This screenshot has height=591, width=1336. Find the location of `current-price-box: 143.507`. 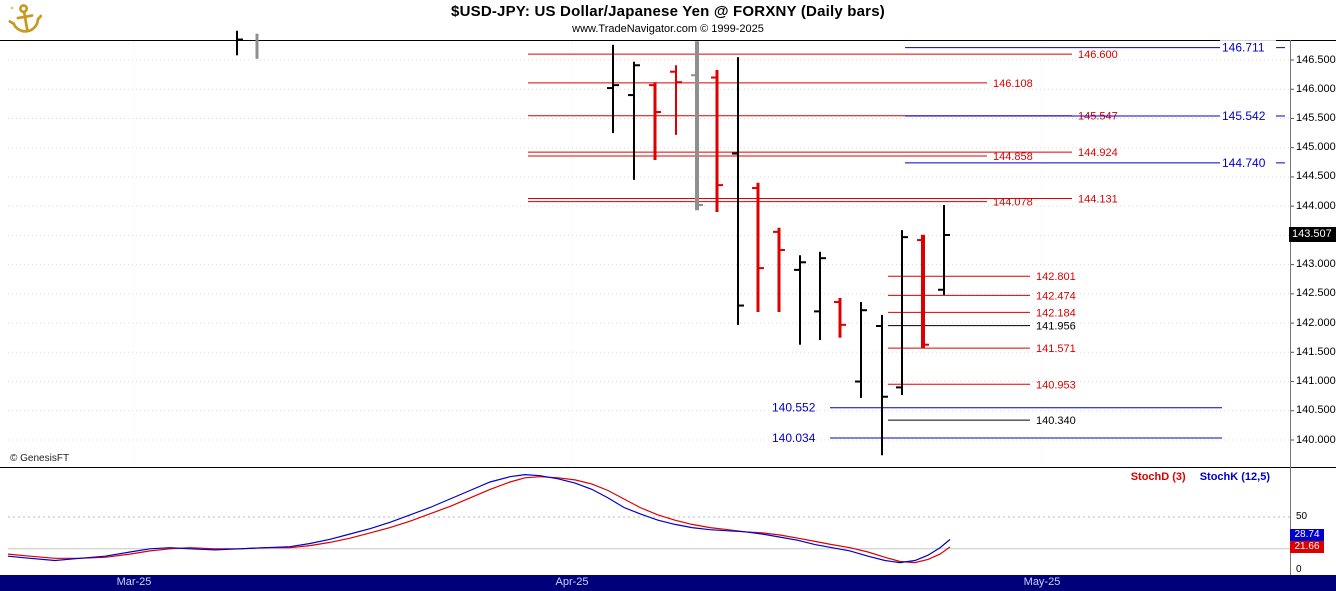

current-price-box: 143.507 is located at coordinates (1312, 235).